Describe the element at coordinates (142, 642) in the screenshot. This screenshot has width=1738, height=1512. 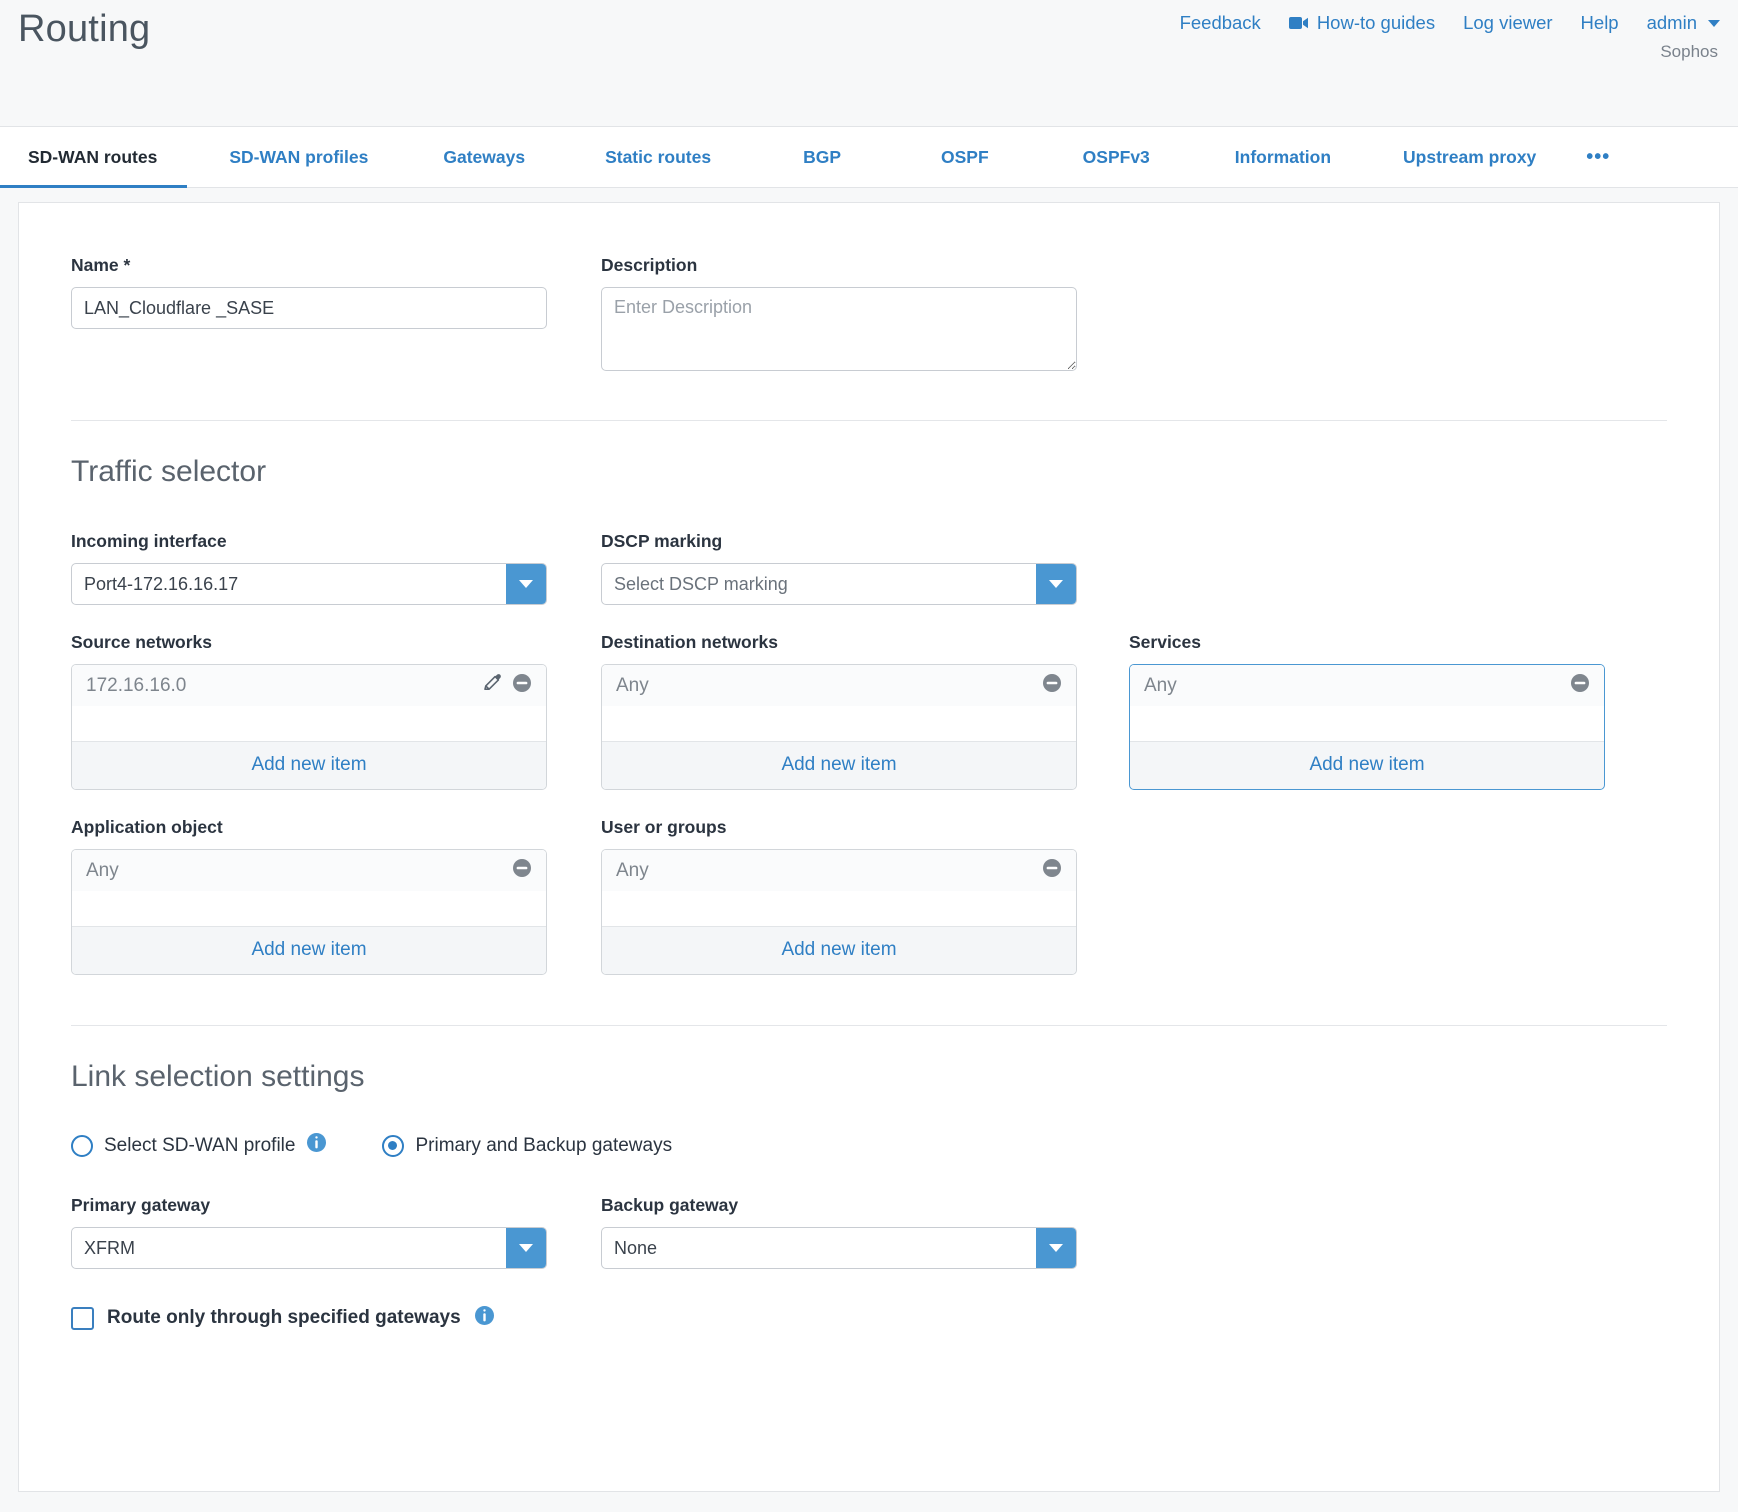
I see `source-networks-label: Source networks` at that location.